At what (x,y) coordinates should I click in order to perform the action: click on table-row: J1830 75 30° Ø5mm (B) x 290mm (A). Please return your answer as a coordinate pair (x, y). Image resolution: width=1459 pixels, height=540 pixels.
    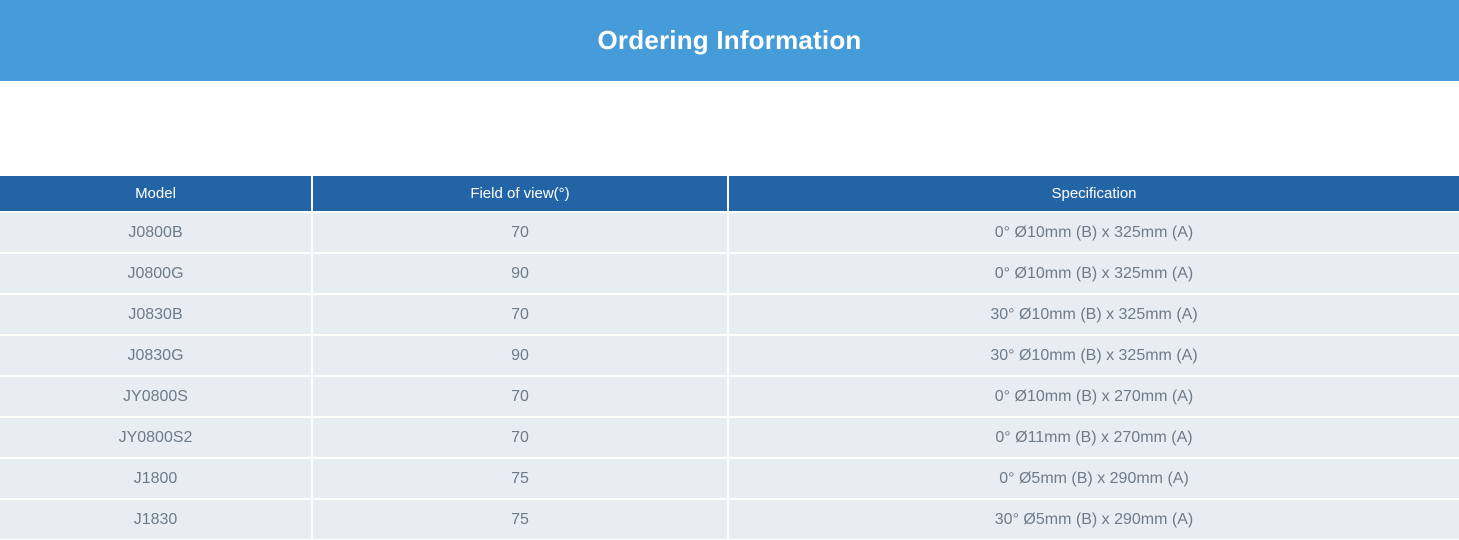
    Looking at the image, I should click on (729, 520).